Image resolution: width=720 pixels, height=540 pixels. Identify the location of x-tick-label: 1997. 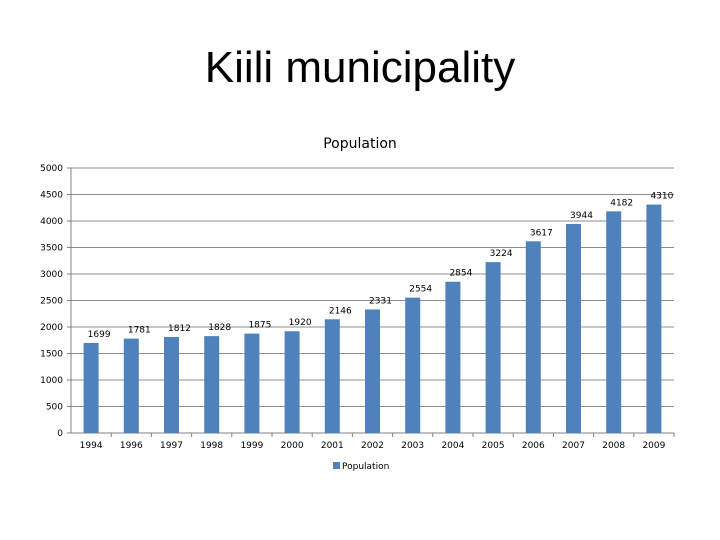
(171, 446).